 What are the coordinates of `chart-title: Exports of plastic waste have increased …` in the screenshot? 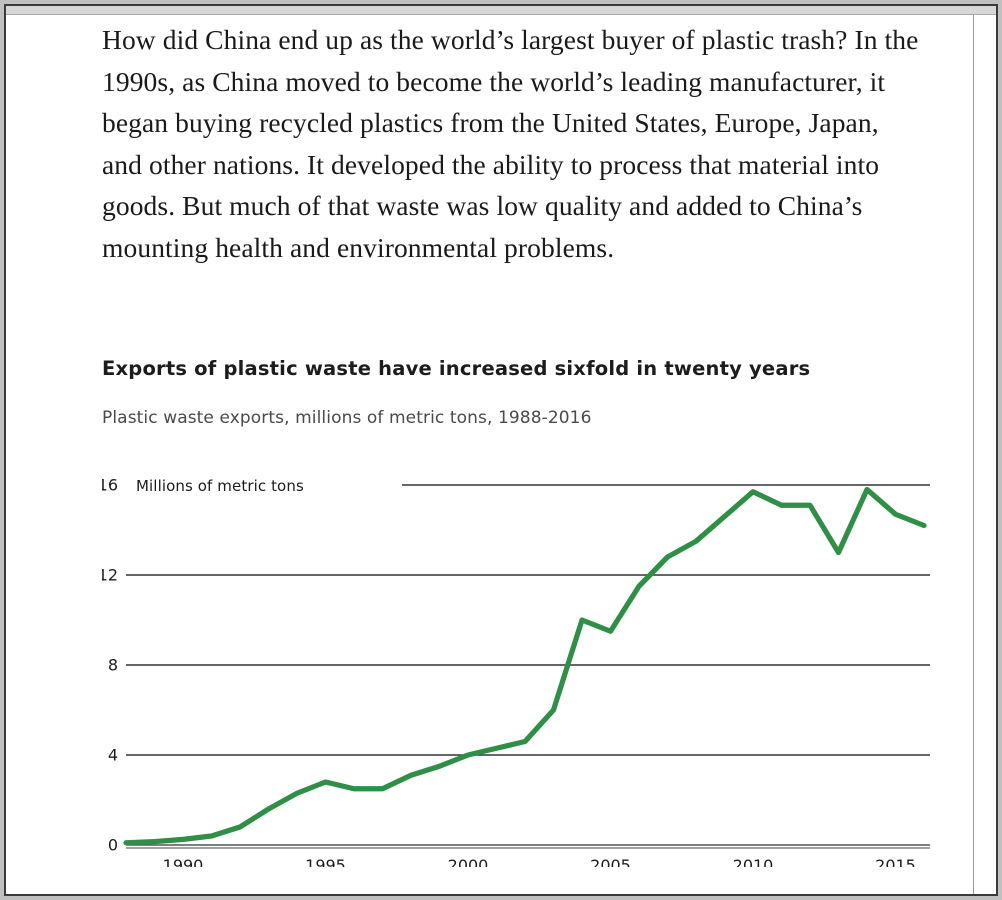 It's located at (456, 368).